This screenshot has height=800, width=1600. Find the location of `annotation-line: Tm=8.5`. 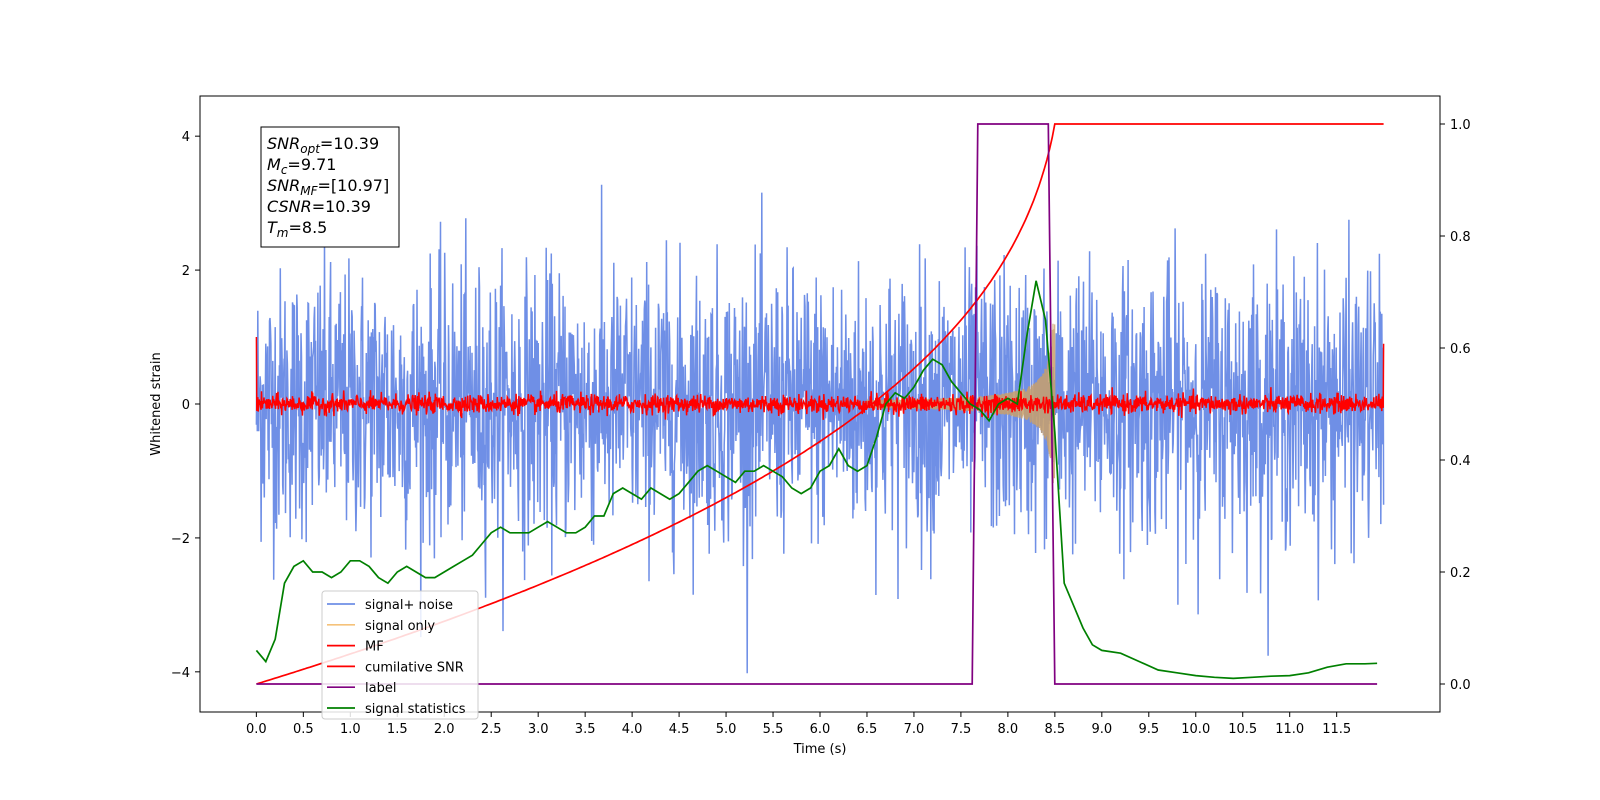

annotation-line: Tm=8.5 is located at coordinates (297, 229).